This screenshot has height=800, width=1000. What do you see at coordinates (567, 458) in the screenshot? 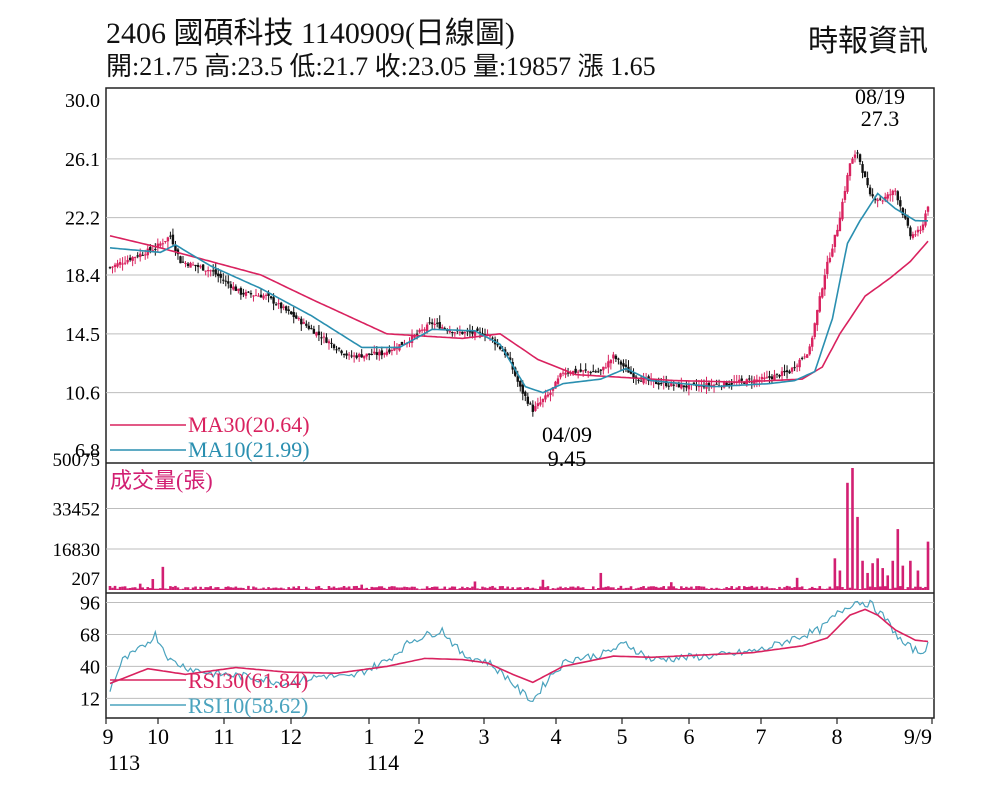
I see `low-value-annotation: 9.45` at bounding box center [567, 458].